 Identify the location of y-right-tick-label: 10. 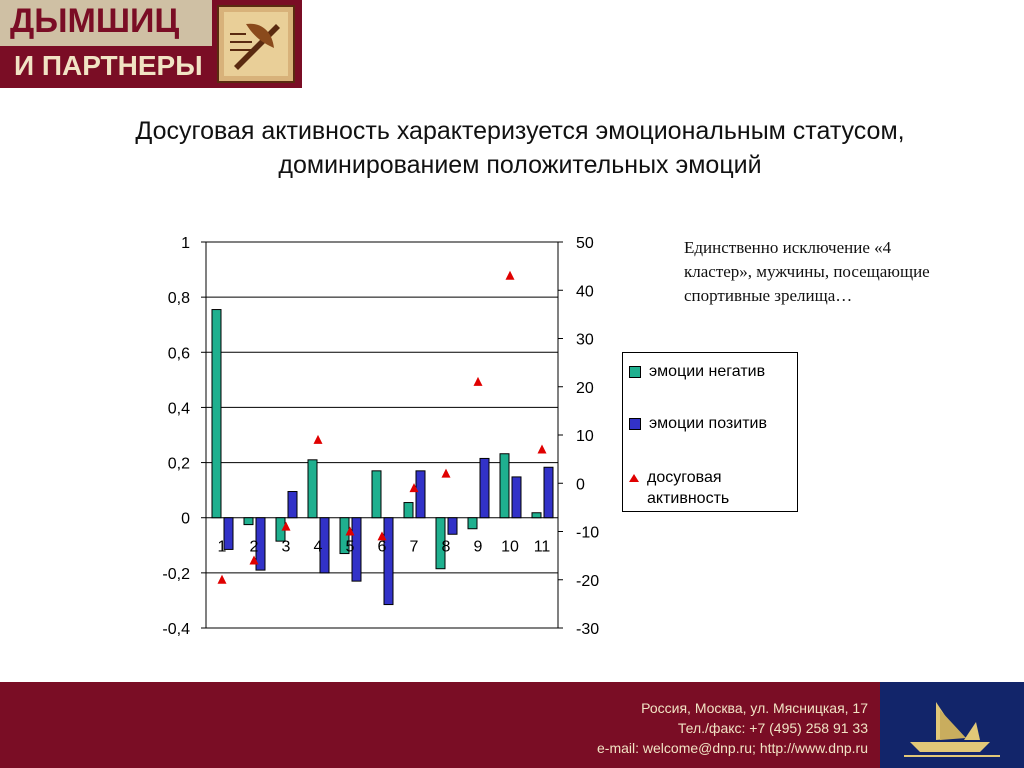
(585, 436).